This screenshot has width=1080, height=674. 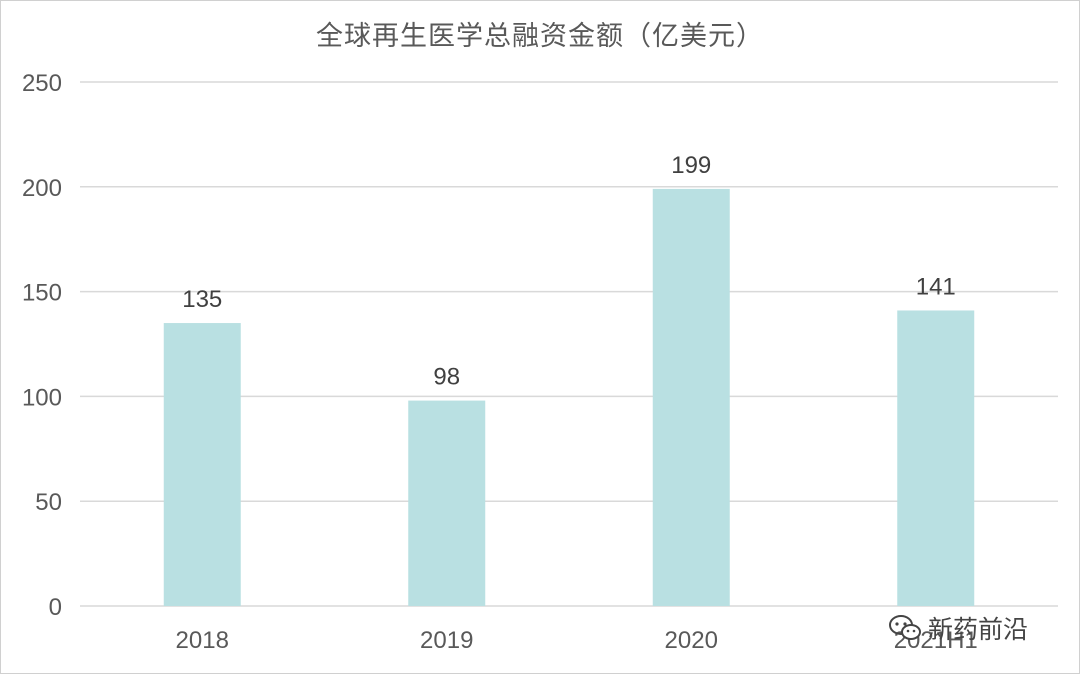 What do you see at coordinates (905, 627) in the screenshot?
I see `wechat-icon` at bounding box center [905, 627].